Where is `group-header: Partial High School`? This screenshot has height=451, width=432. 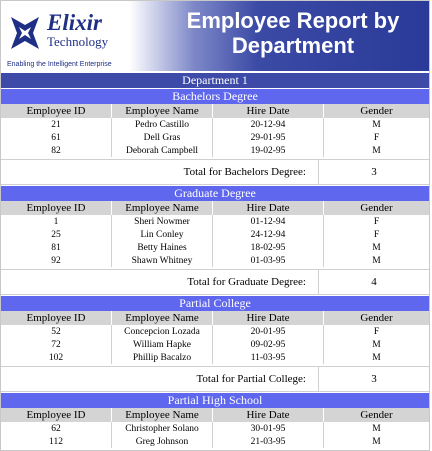 group-header: Partial High School is located at coordinates (215, 400).